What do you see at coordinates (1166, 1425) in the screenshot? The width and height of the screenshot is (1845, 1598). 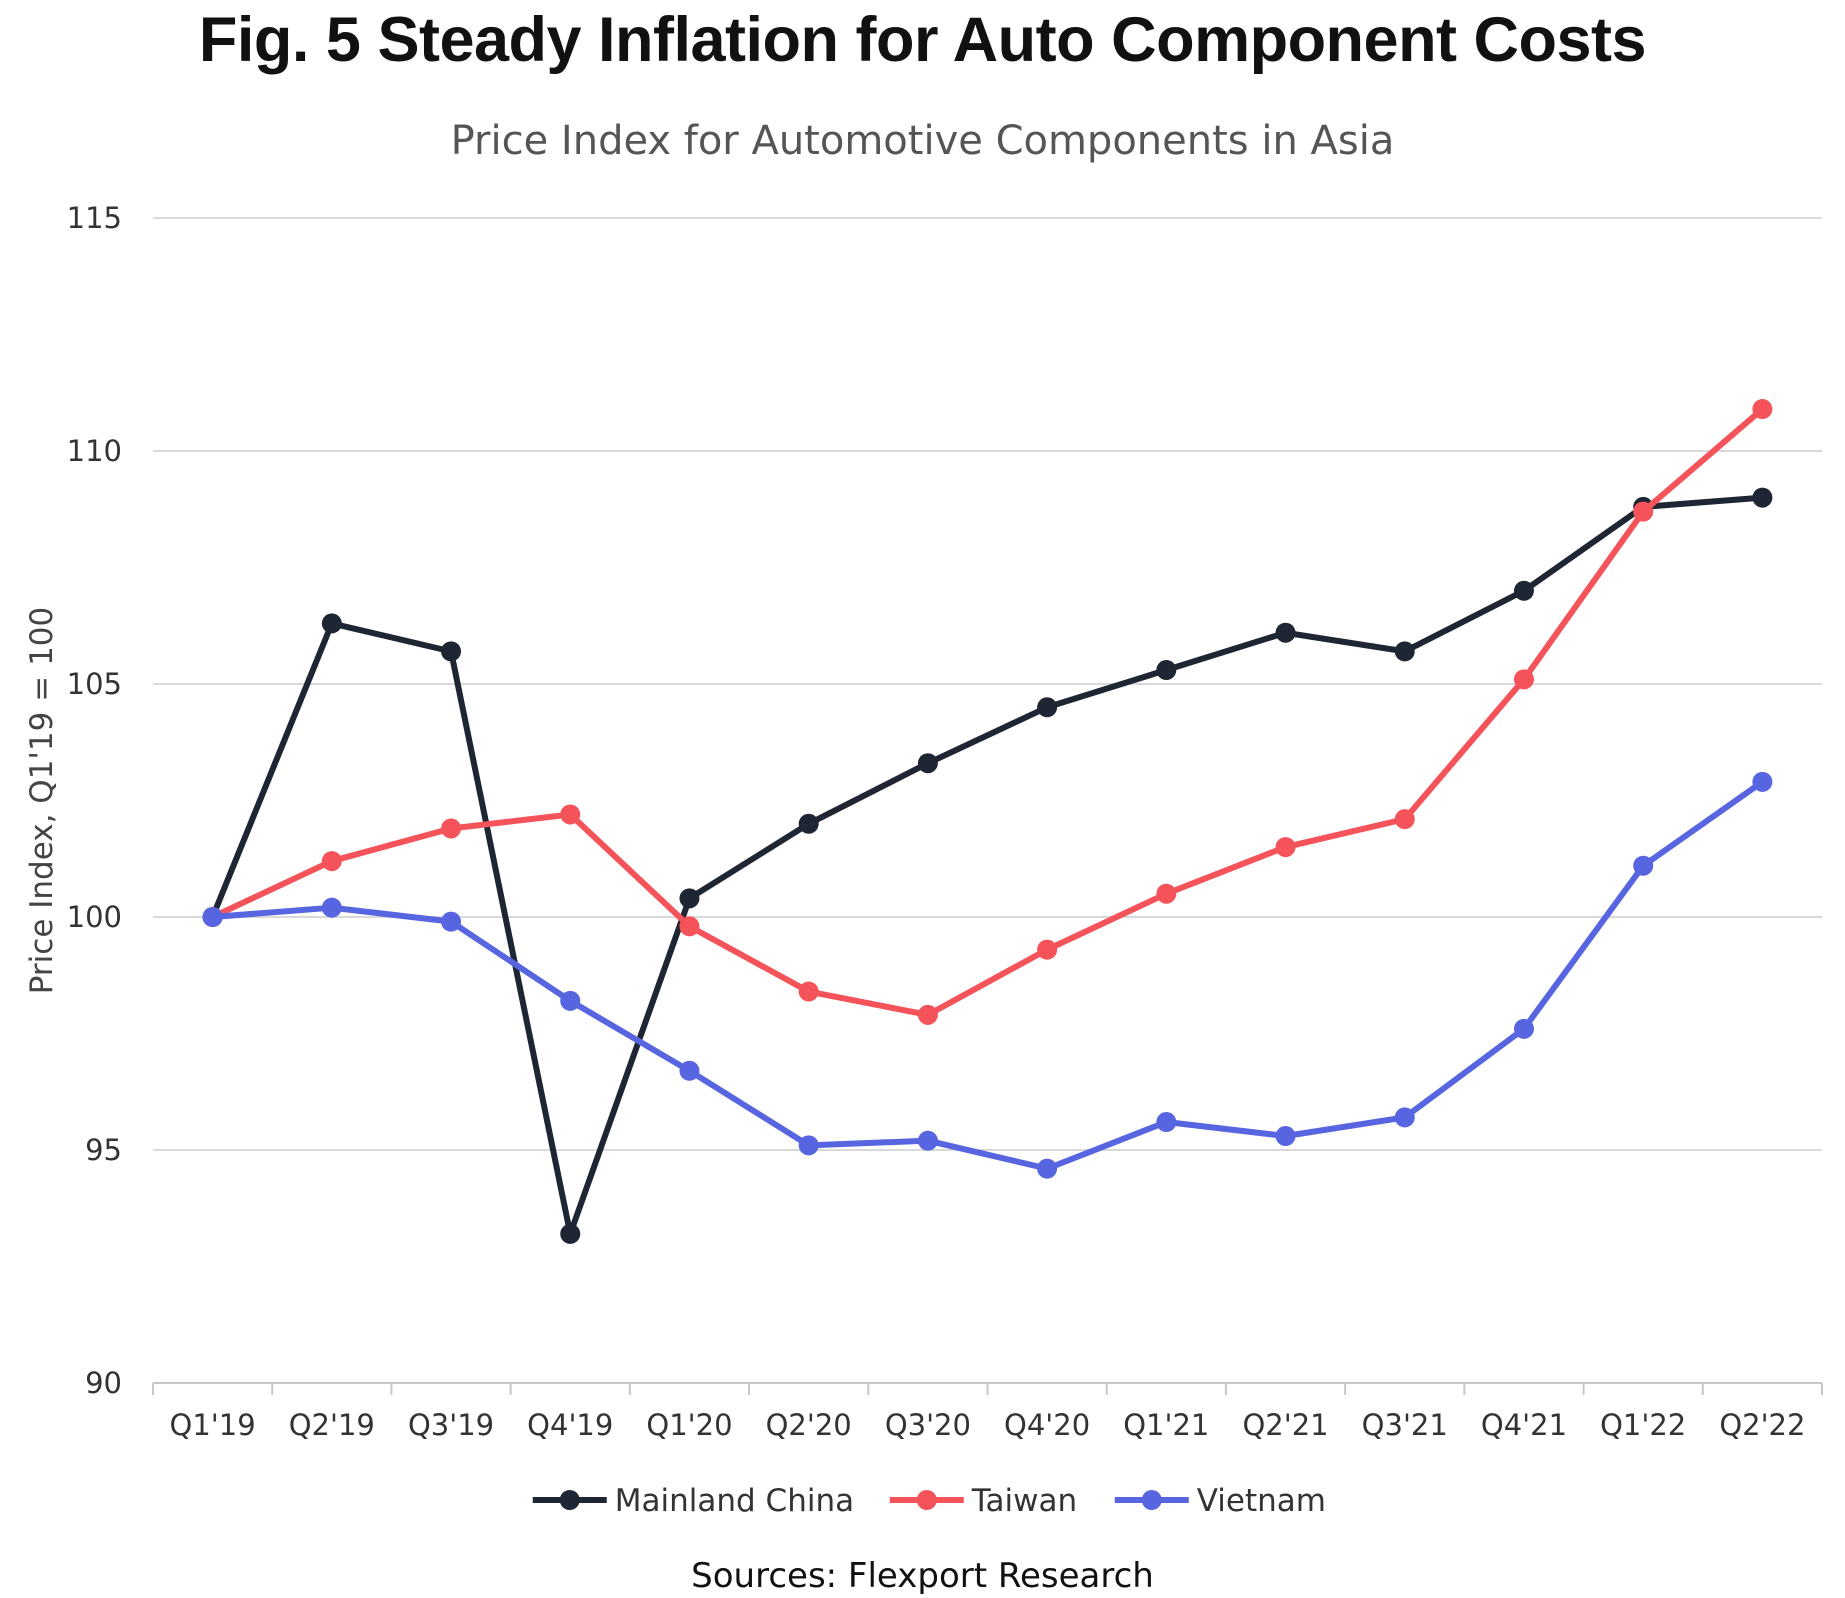 I see `x-tick-label: Q1'21` at bounding box center [1166, 1425].